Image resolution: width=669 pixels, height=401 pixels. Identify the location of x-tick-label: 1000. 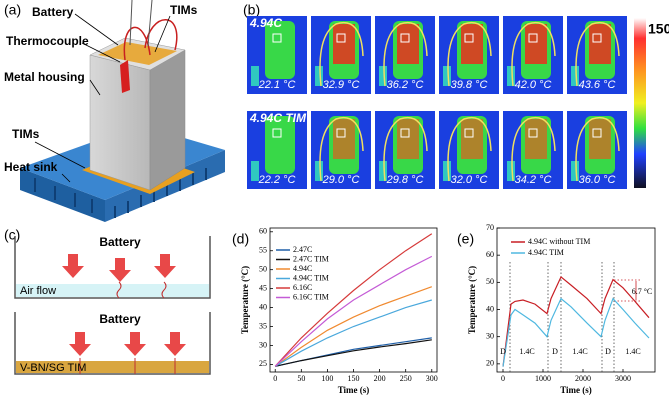
(543, 378).